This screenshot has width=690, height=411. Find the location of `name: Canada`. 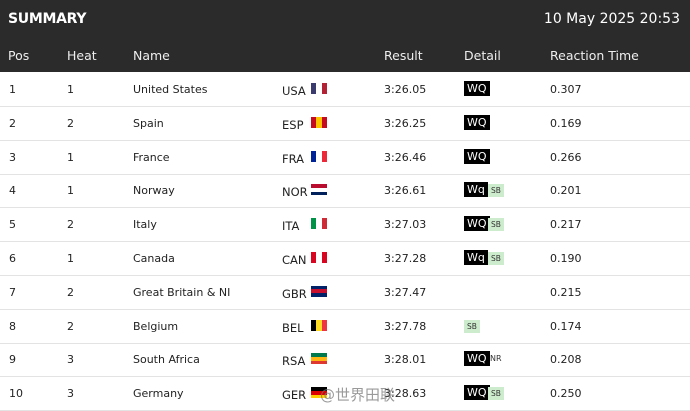

name: Canada is located at coordinates (154, 258).